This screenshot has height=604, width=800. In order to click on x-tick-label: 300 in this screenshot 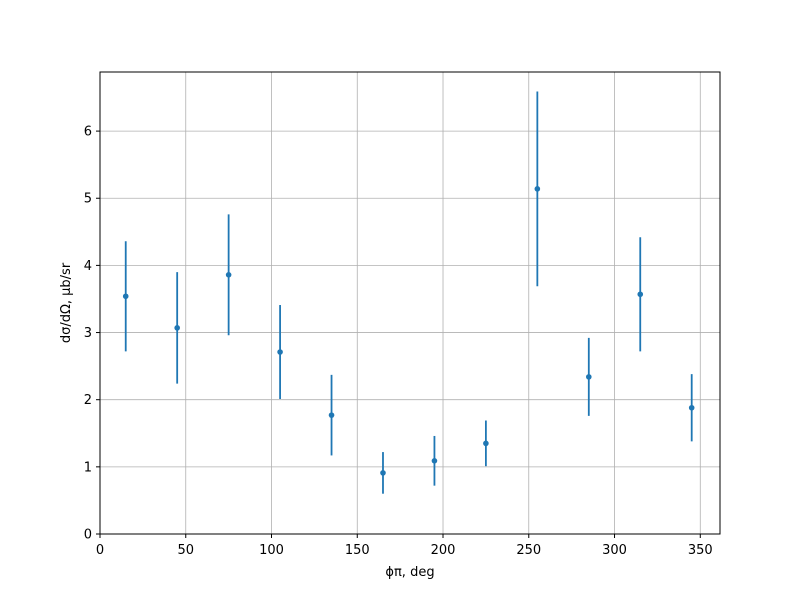, I will do `click(614, 550)`.